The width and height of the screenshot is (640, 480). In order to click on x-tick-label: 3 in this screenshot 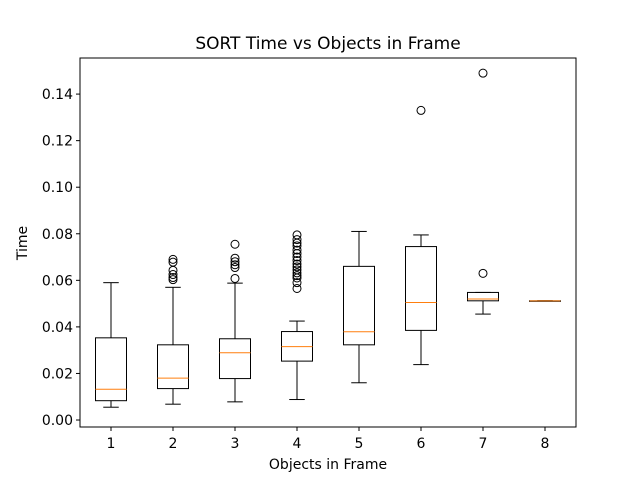, I will do `click(235, 444)`.